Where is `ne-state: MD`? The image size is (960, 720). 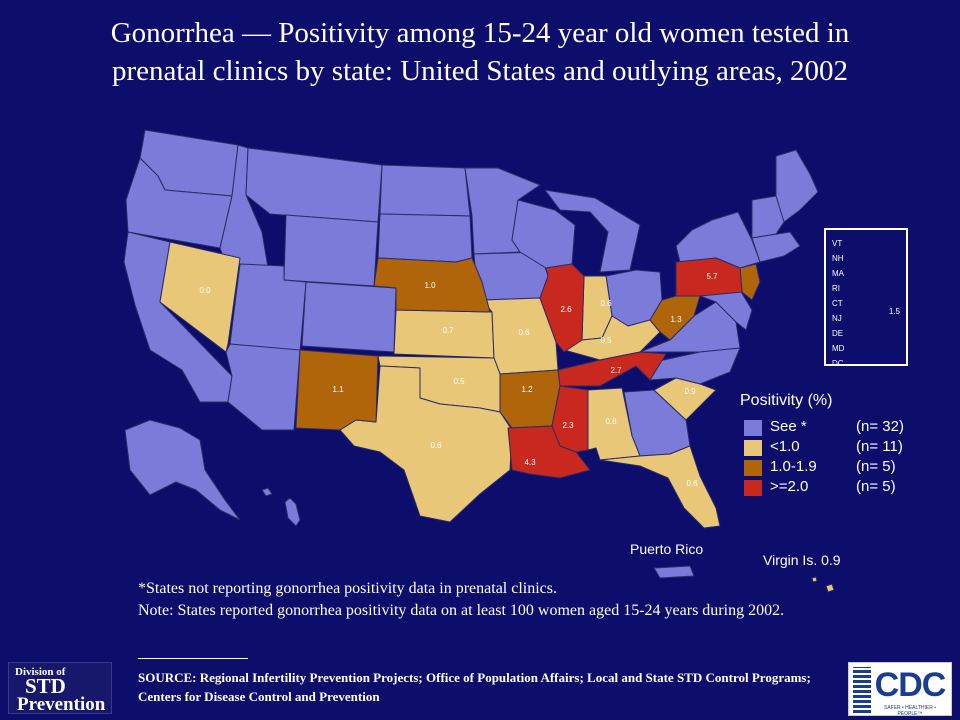 ne-state: MD is located at coordinates (838, 348).